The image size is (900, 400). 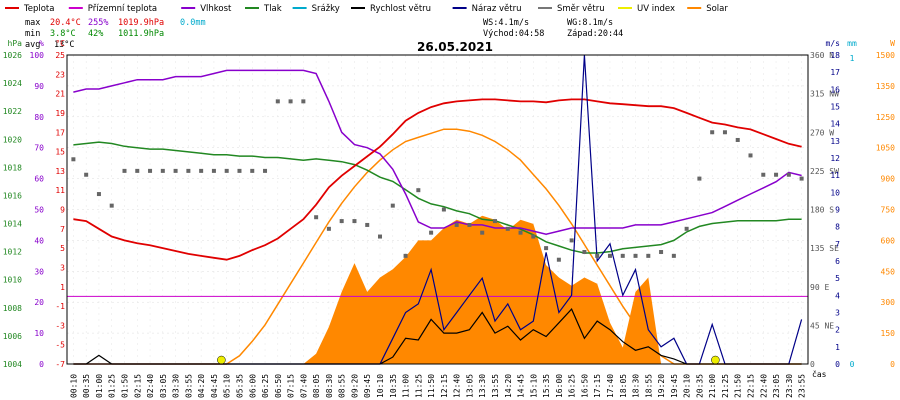 What do you see at coordinates (32, 34) in the screenshot?
I see `stat-min-label: min` at bounding box center [32, 34].